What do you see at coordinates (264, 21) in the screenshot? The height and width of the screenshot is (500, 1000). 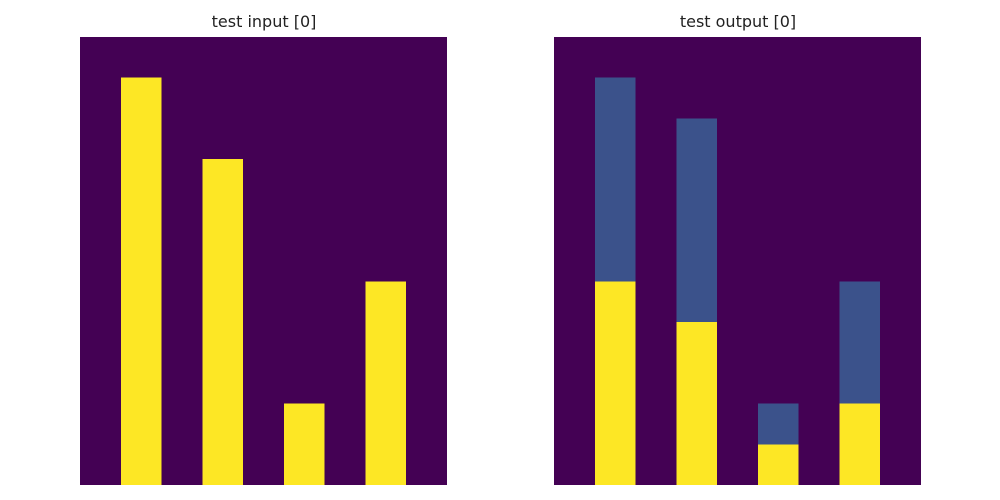 I see `input-panel-title: test input [0]` at bounding box center [264, 21].